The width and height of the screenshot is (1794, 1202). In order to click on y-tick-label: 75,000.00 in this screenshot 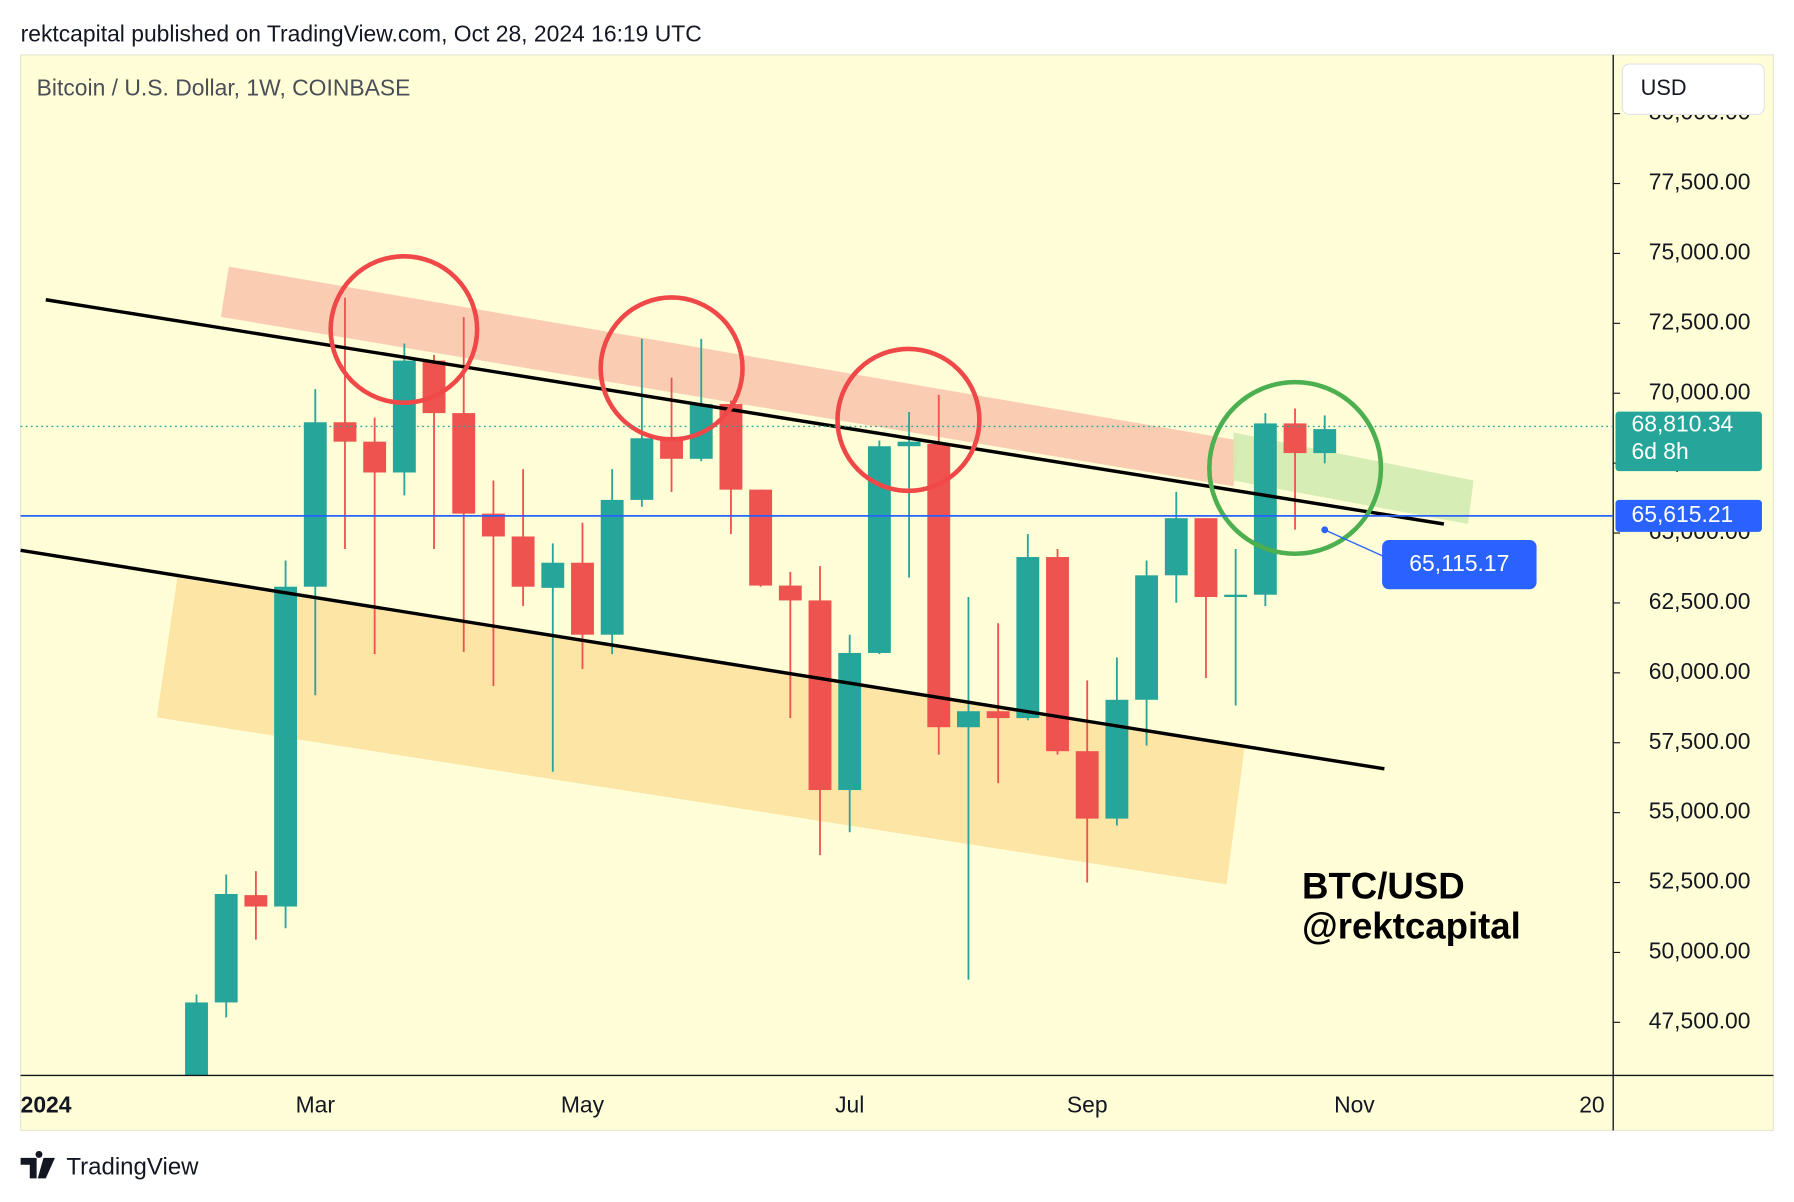, I will do `click(1700, 251)`.